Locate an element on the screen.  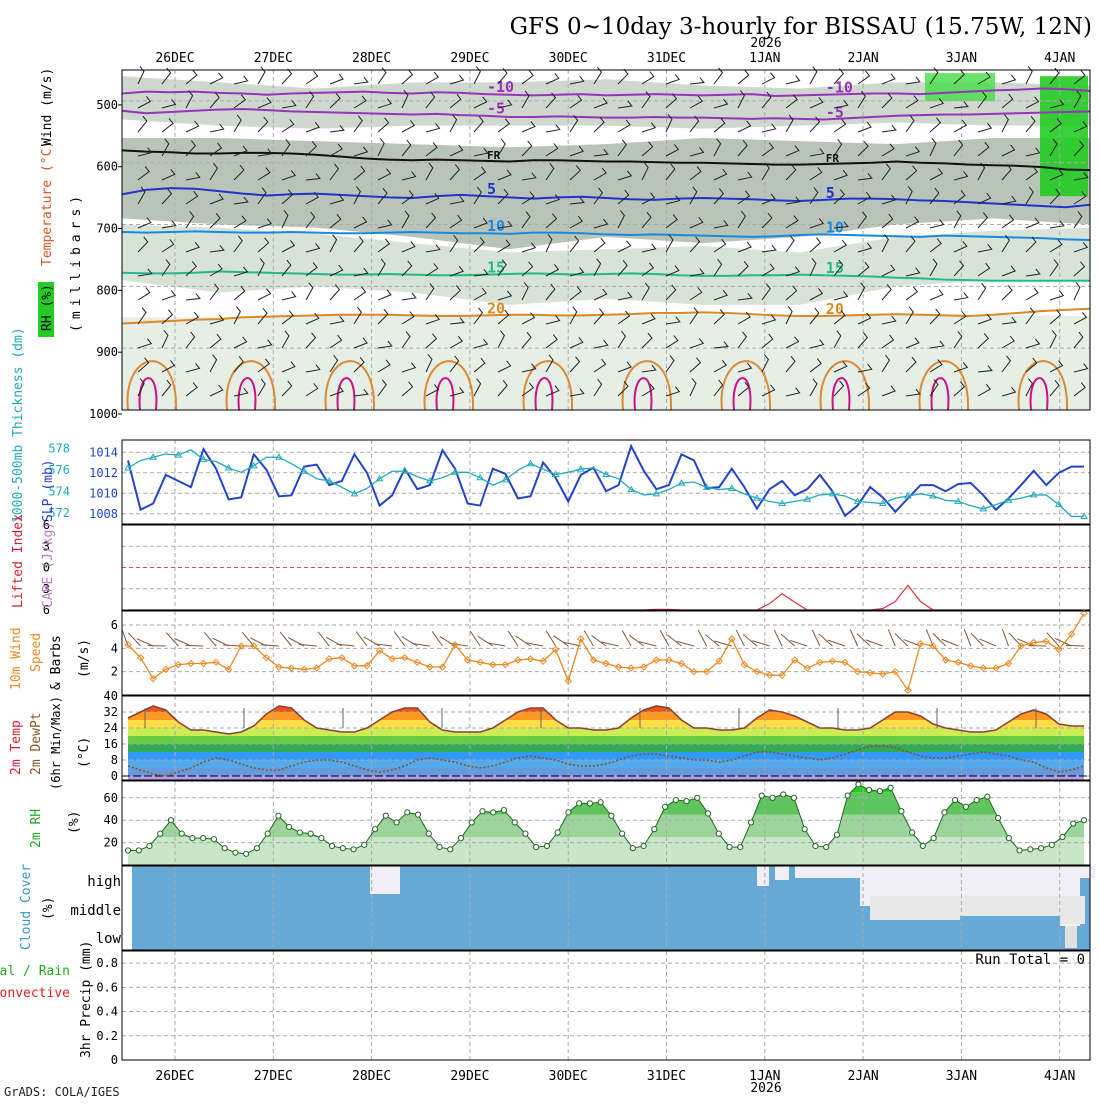
isotherm-label-5-1: 5 is located at coordinates (830, 193).